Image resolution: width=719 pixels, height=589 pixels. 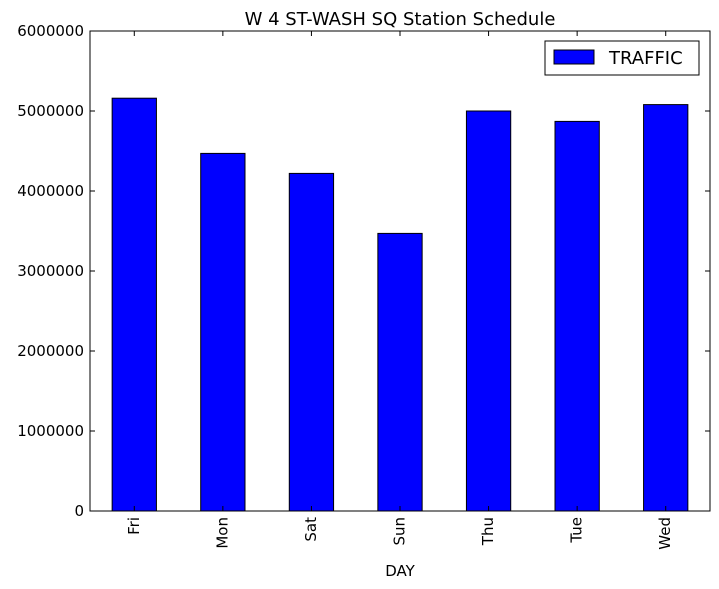 I want to click on y-tick-label: 6000000, so click(x=50, y=31).